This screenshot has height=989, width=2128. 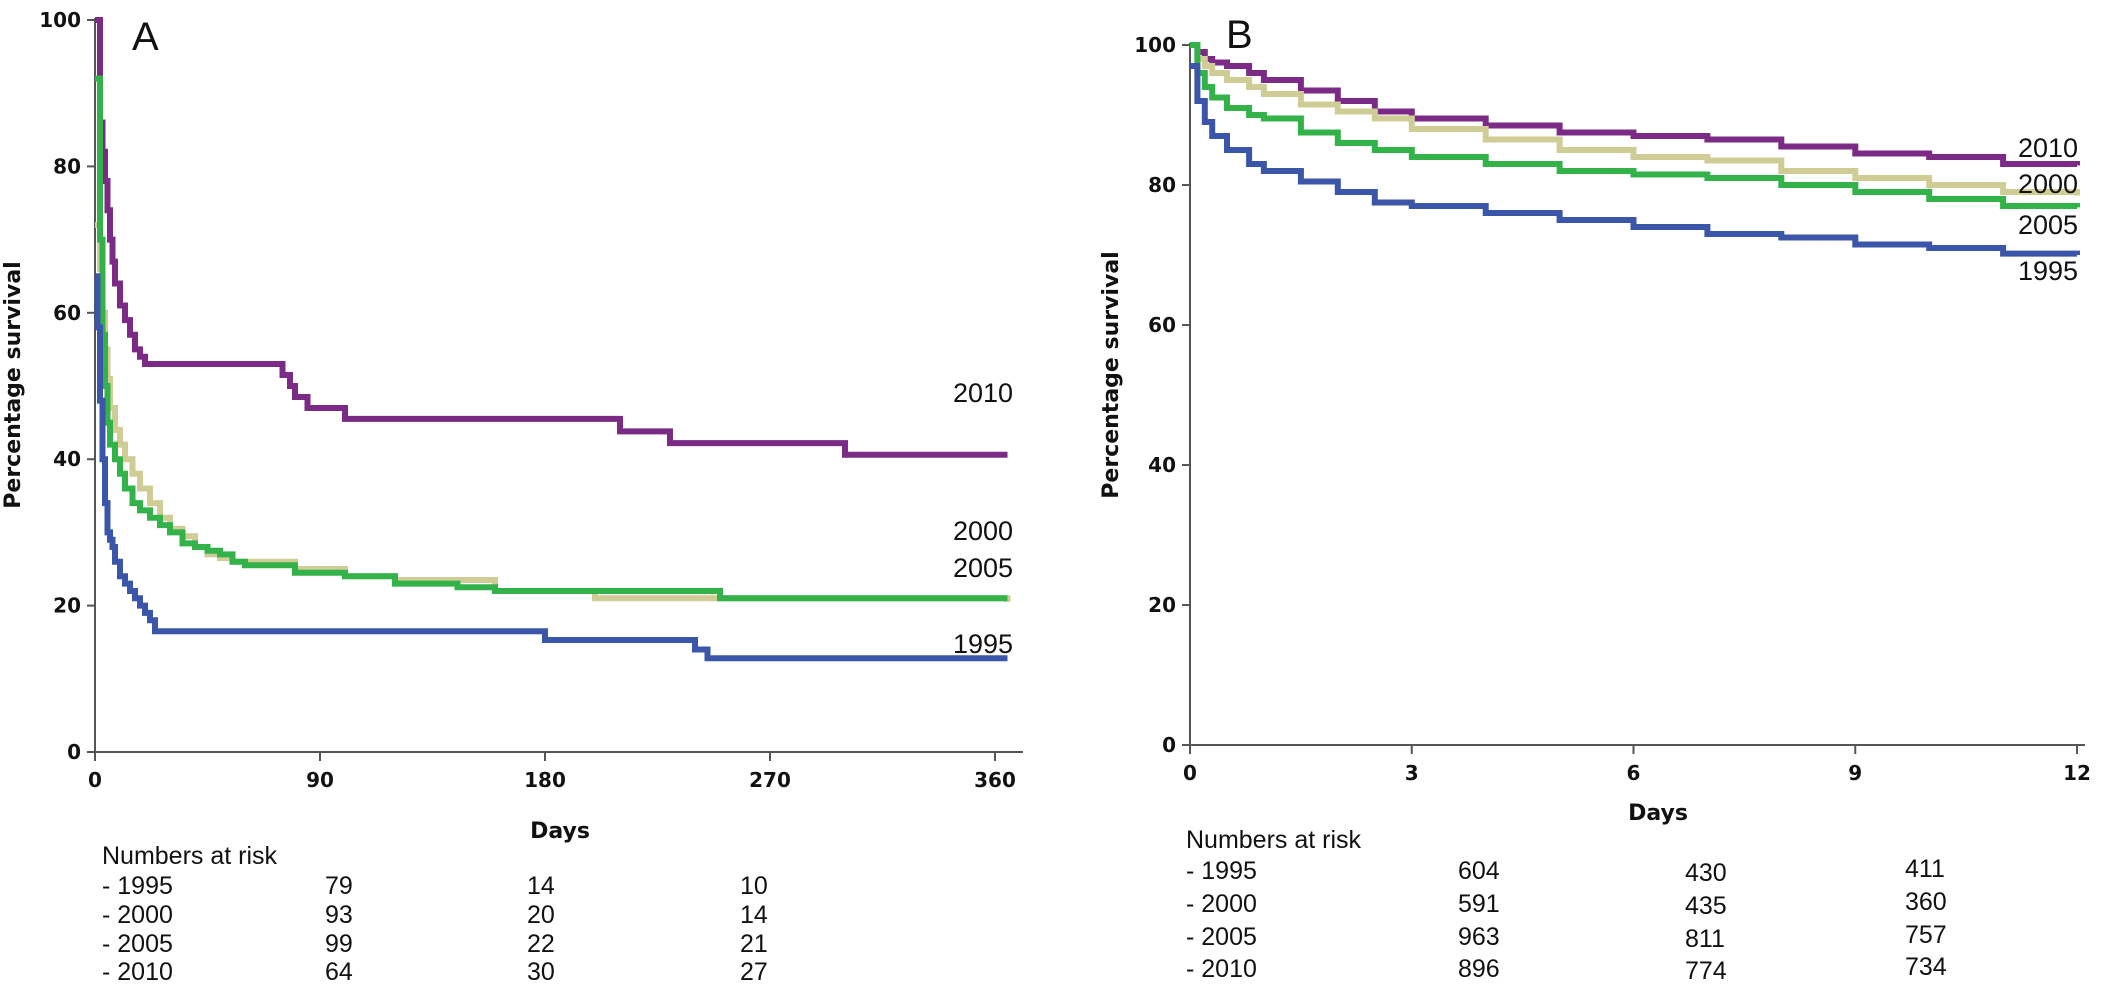 What do you see at coordinates (1706, 873) in the screenshot?
I see `risk-value: 430` at bounding box center [1706, 873].